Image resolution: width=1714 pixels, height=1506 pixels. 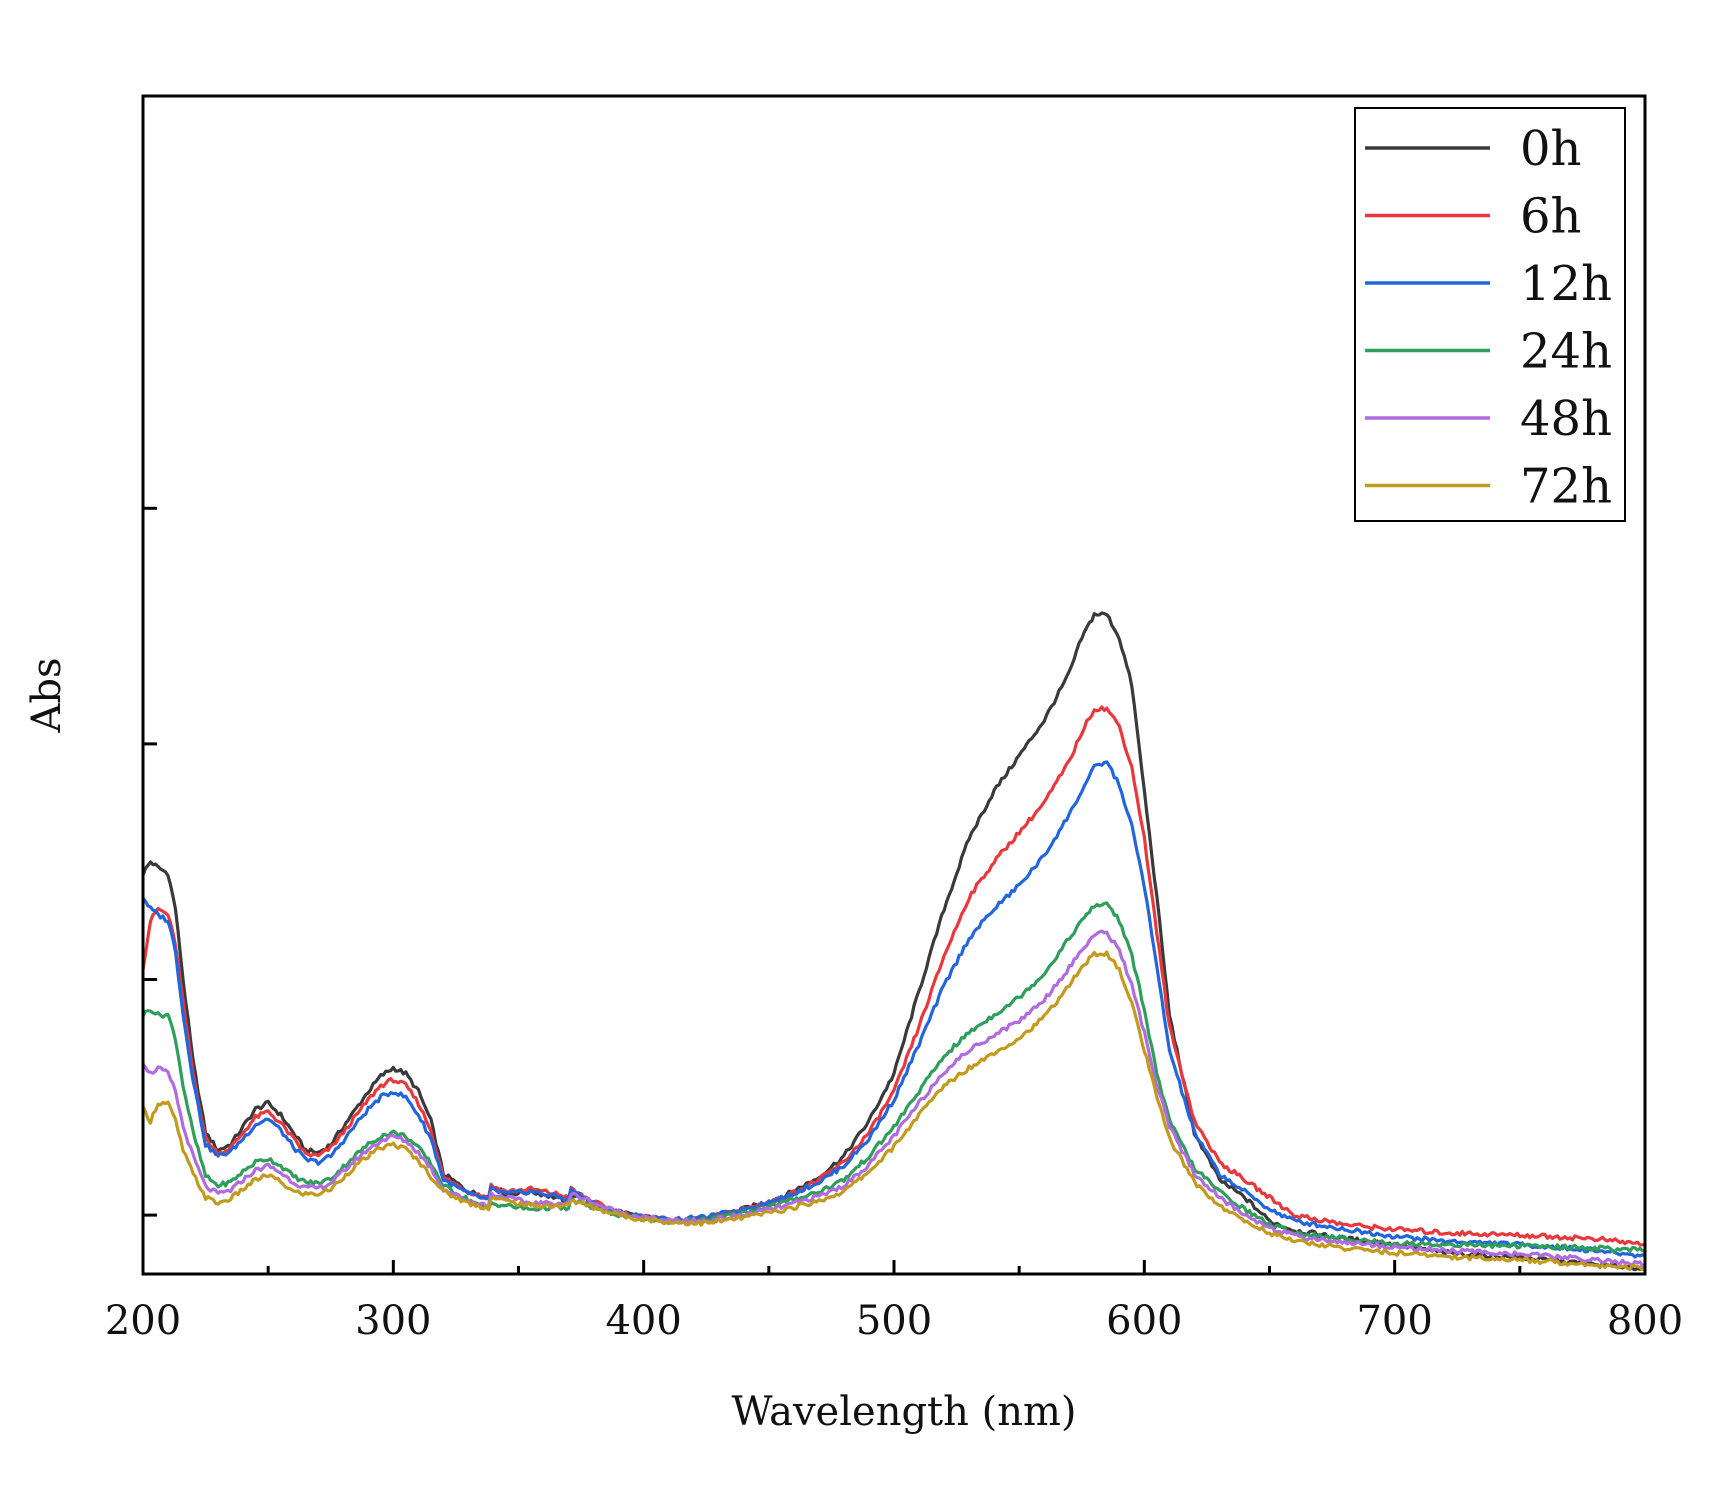 I want to click on x-tick-label-200: 200, so click(x=143, y=1321).